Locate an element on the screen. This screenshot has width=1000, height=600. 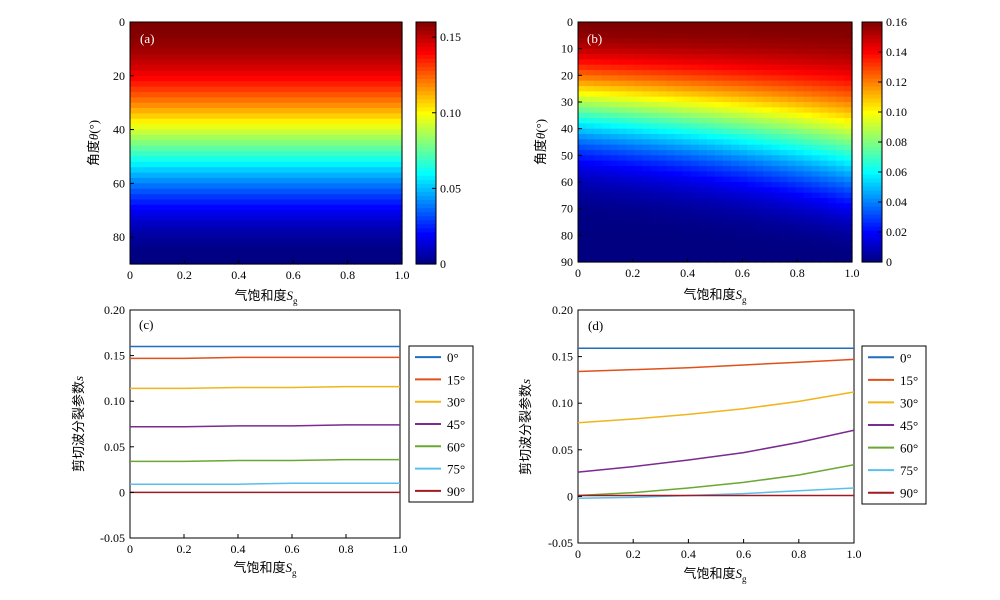
x-axis-label-a: 气饱和度Sg is located at coordinates (266, 297).